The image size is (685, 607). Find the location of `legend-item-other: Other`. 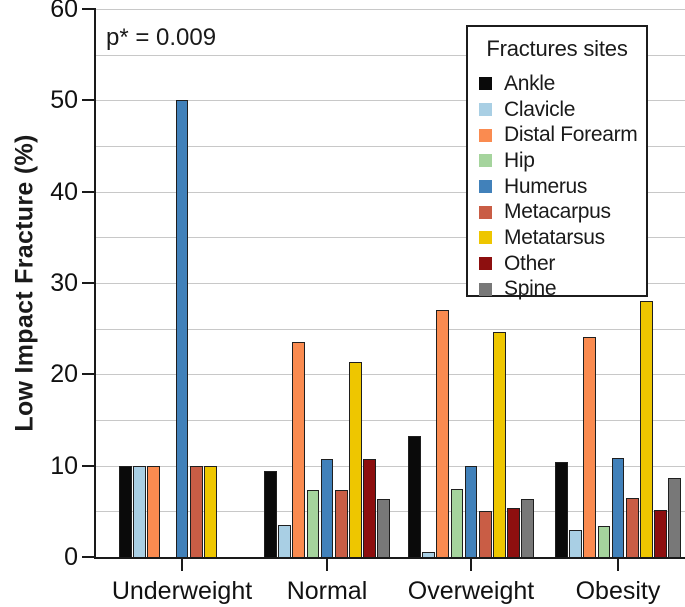

legend-item-other: Other is located at coordinates (562, 264).